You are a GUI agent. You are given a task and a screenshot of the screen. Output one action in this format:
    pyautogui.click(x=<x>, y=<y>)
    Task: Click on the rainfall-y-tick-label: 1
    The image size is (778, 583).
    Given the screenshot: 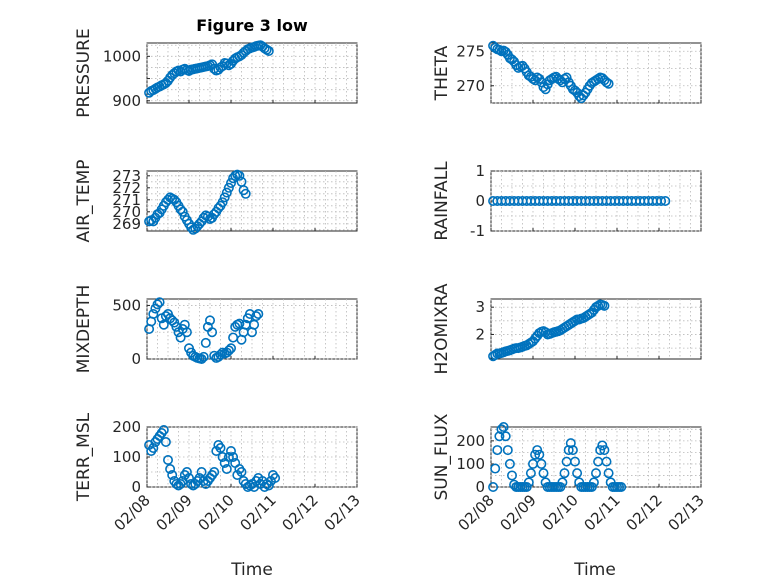 What is the action you would take?
    pyautogui.click(x=480, y=171)
    